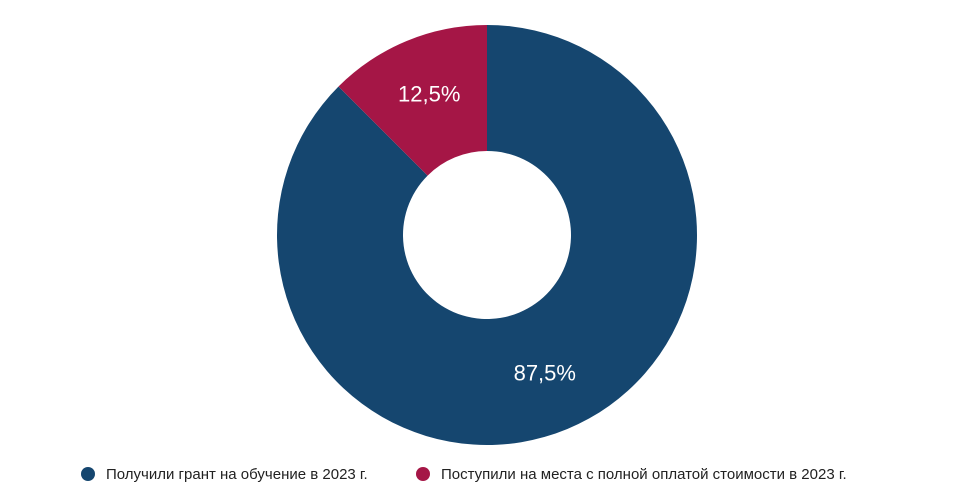  What do you see at coordinates (545, 372) in the screenshot?
I see `value-label: 87,5%` at bounding box center [545, 372].